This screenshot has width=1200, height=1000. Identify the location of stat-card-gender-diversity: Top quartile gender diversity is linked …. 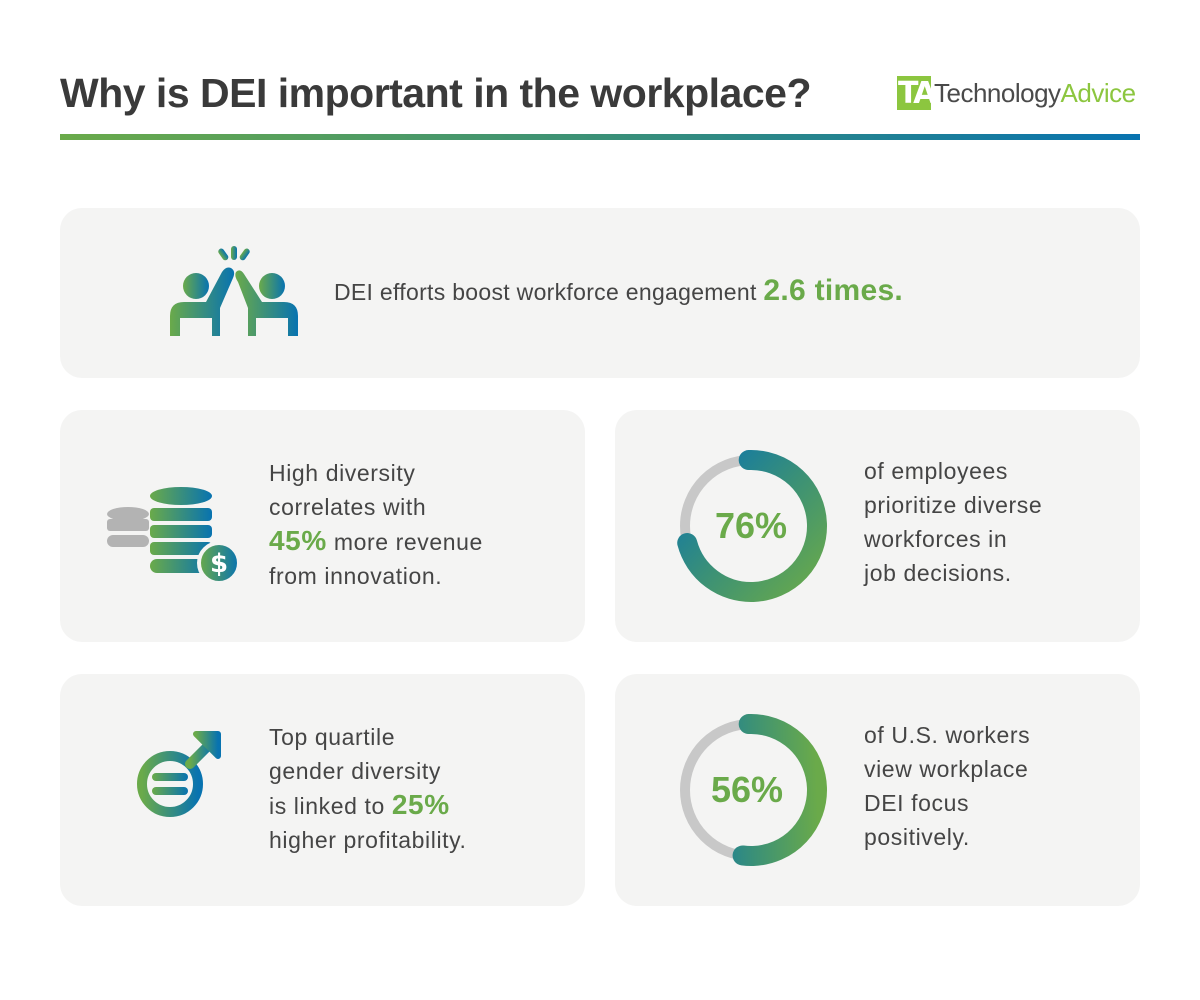
(322, 790).